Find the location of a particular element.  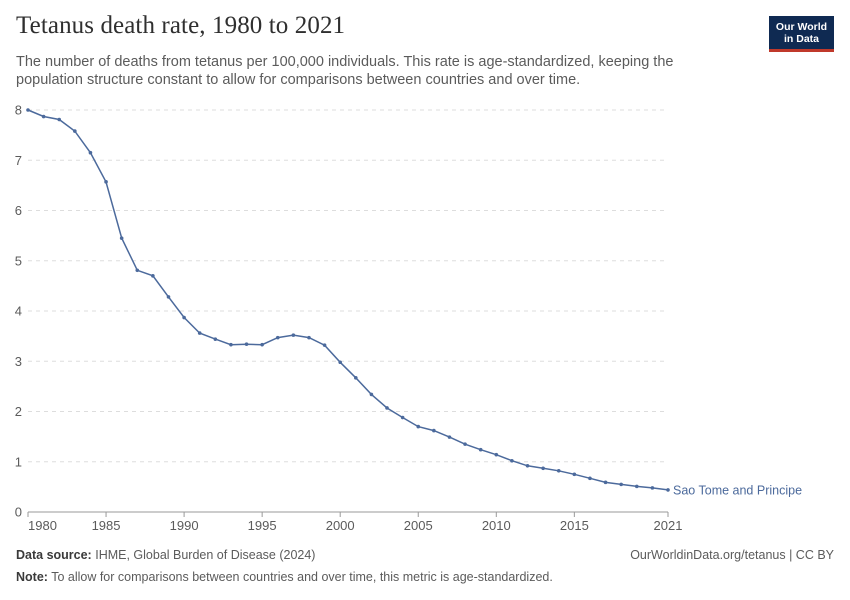

series-label: Sao Tome and Principe is located at coordinates (737, 490).